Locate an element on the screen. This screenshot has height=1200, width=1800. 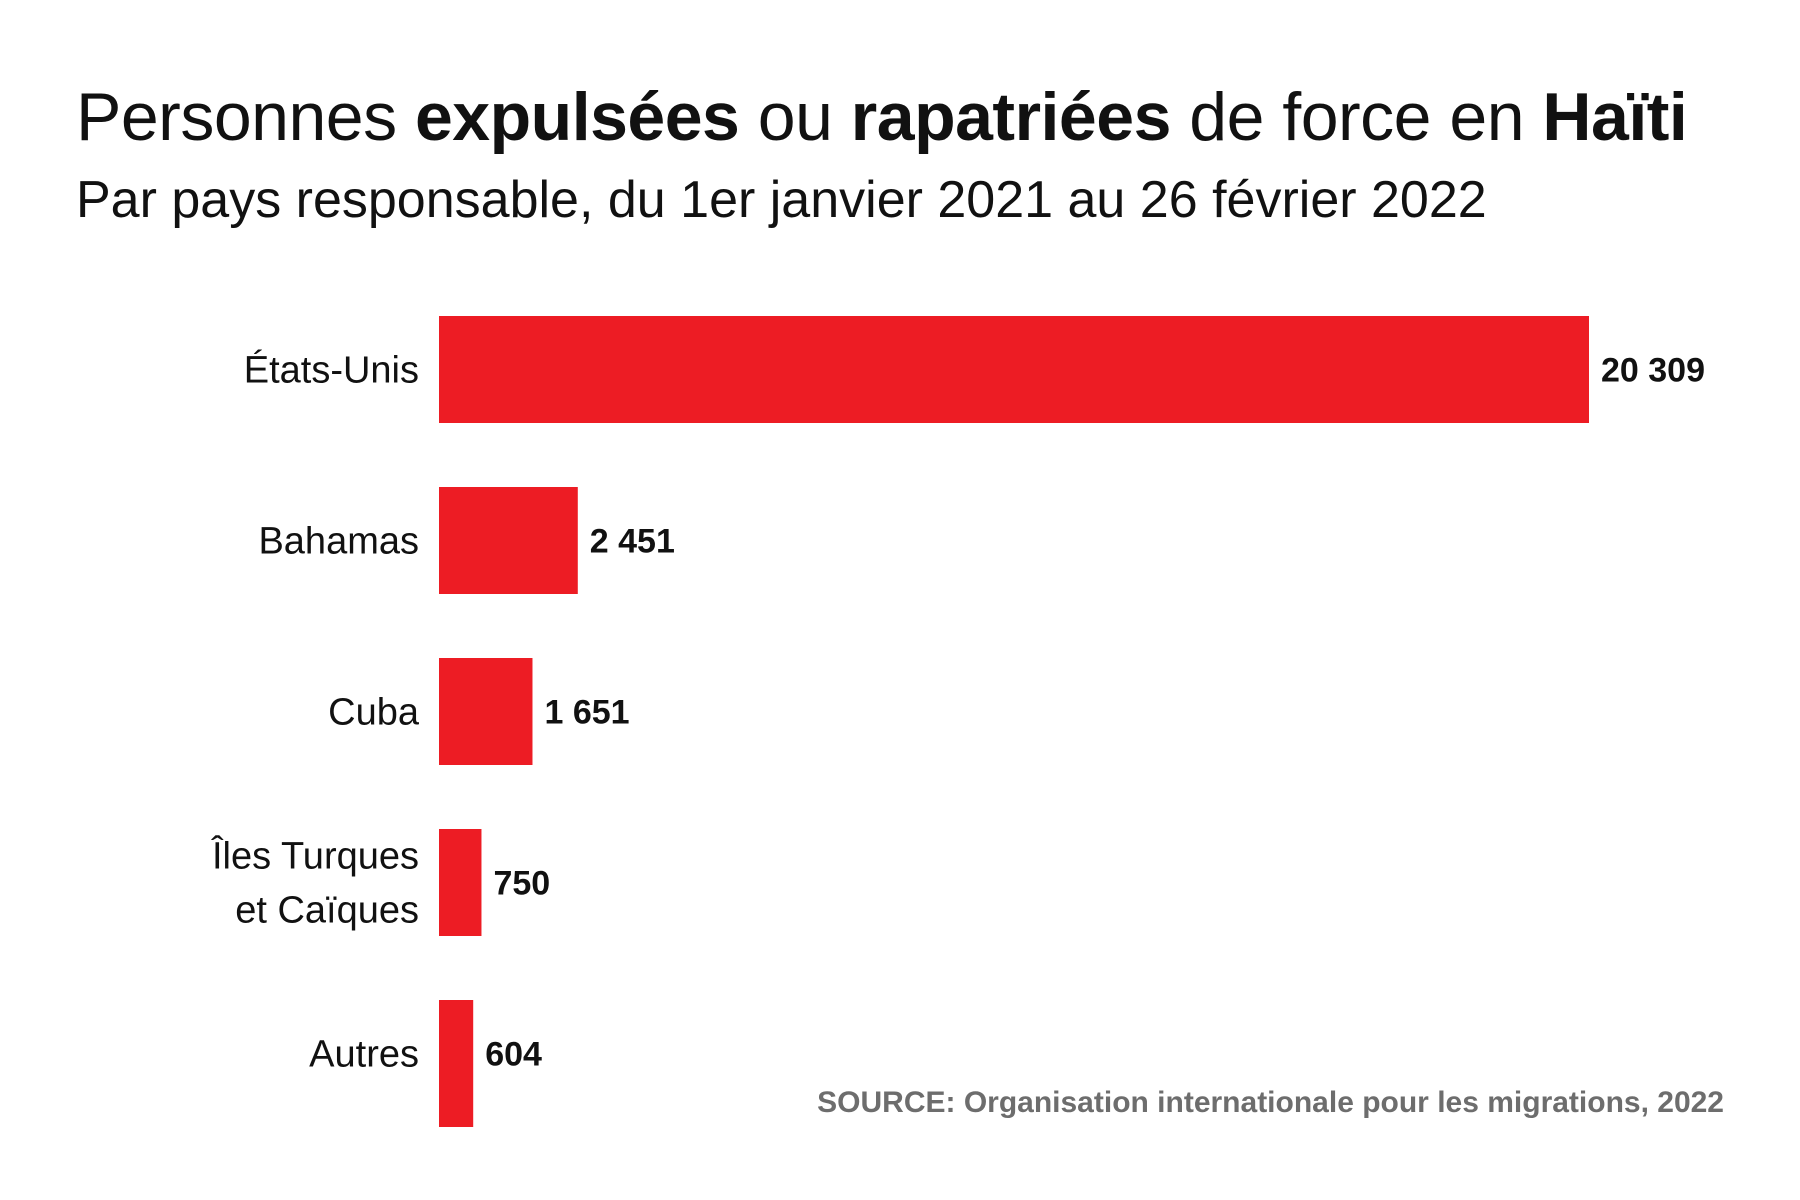
category-label: Autres is located at coordinates (364, 1055).